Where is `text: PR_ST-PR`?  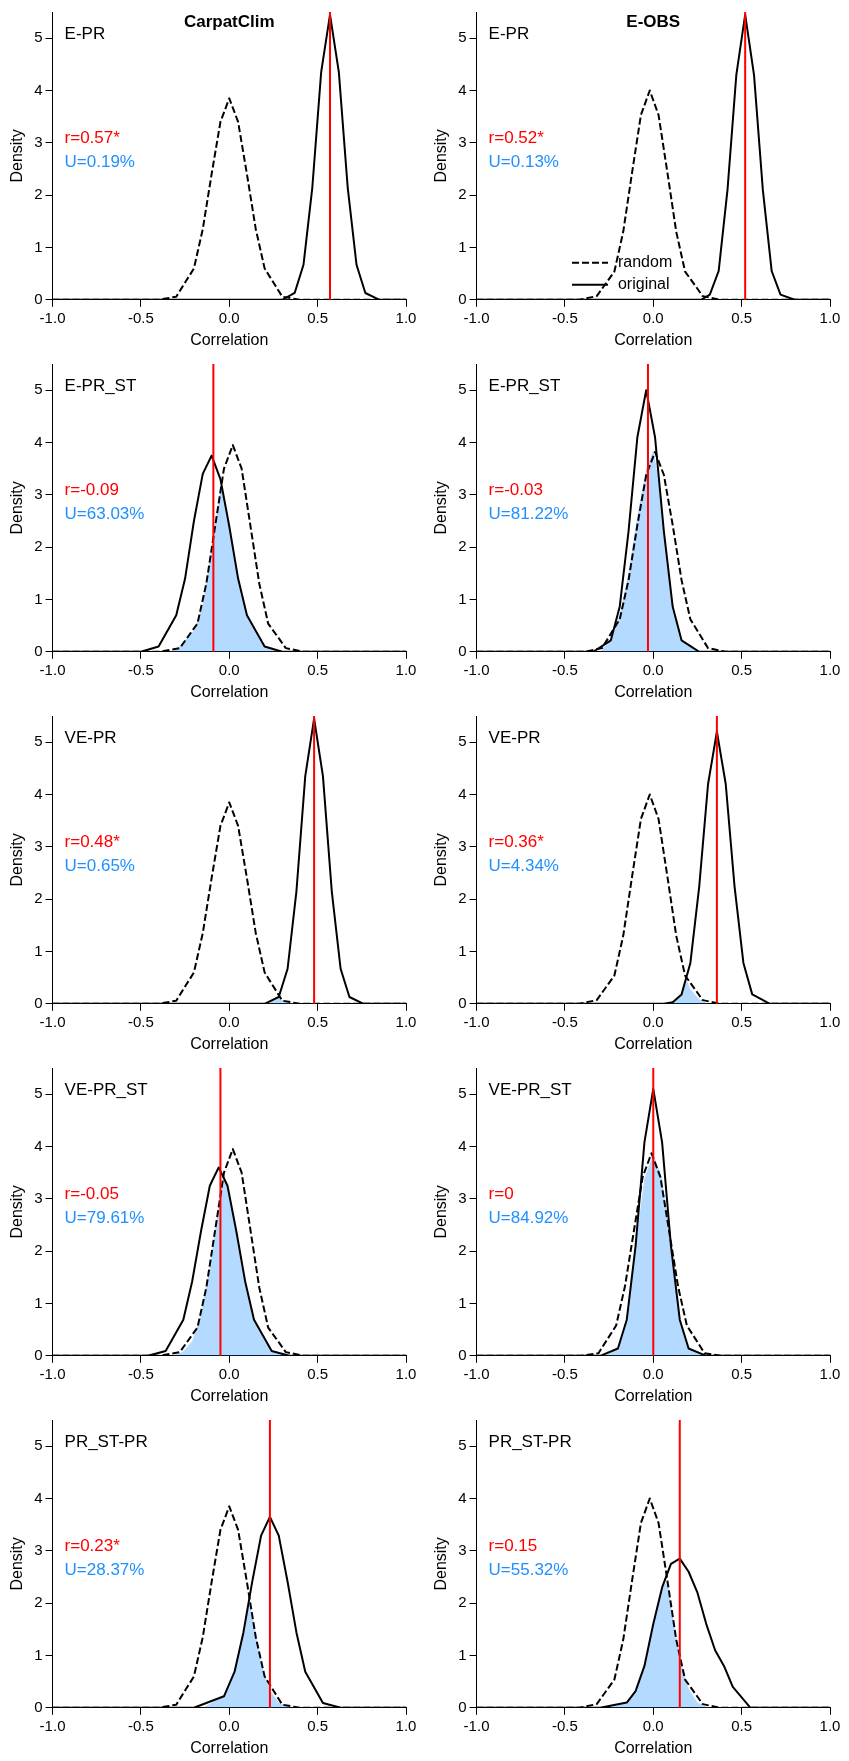
text: PR_ST-PR is located at coordinates (106, 1441).